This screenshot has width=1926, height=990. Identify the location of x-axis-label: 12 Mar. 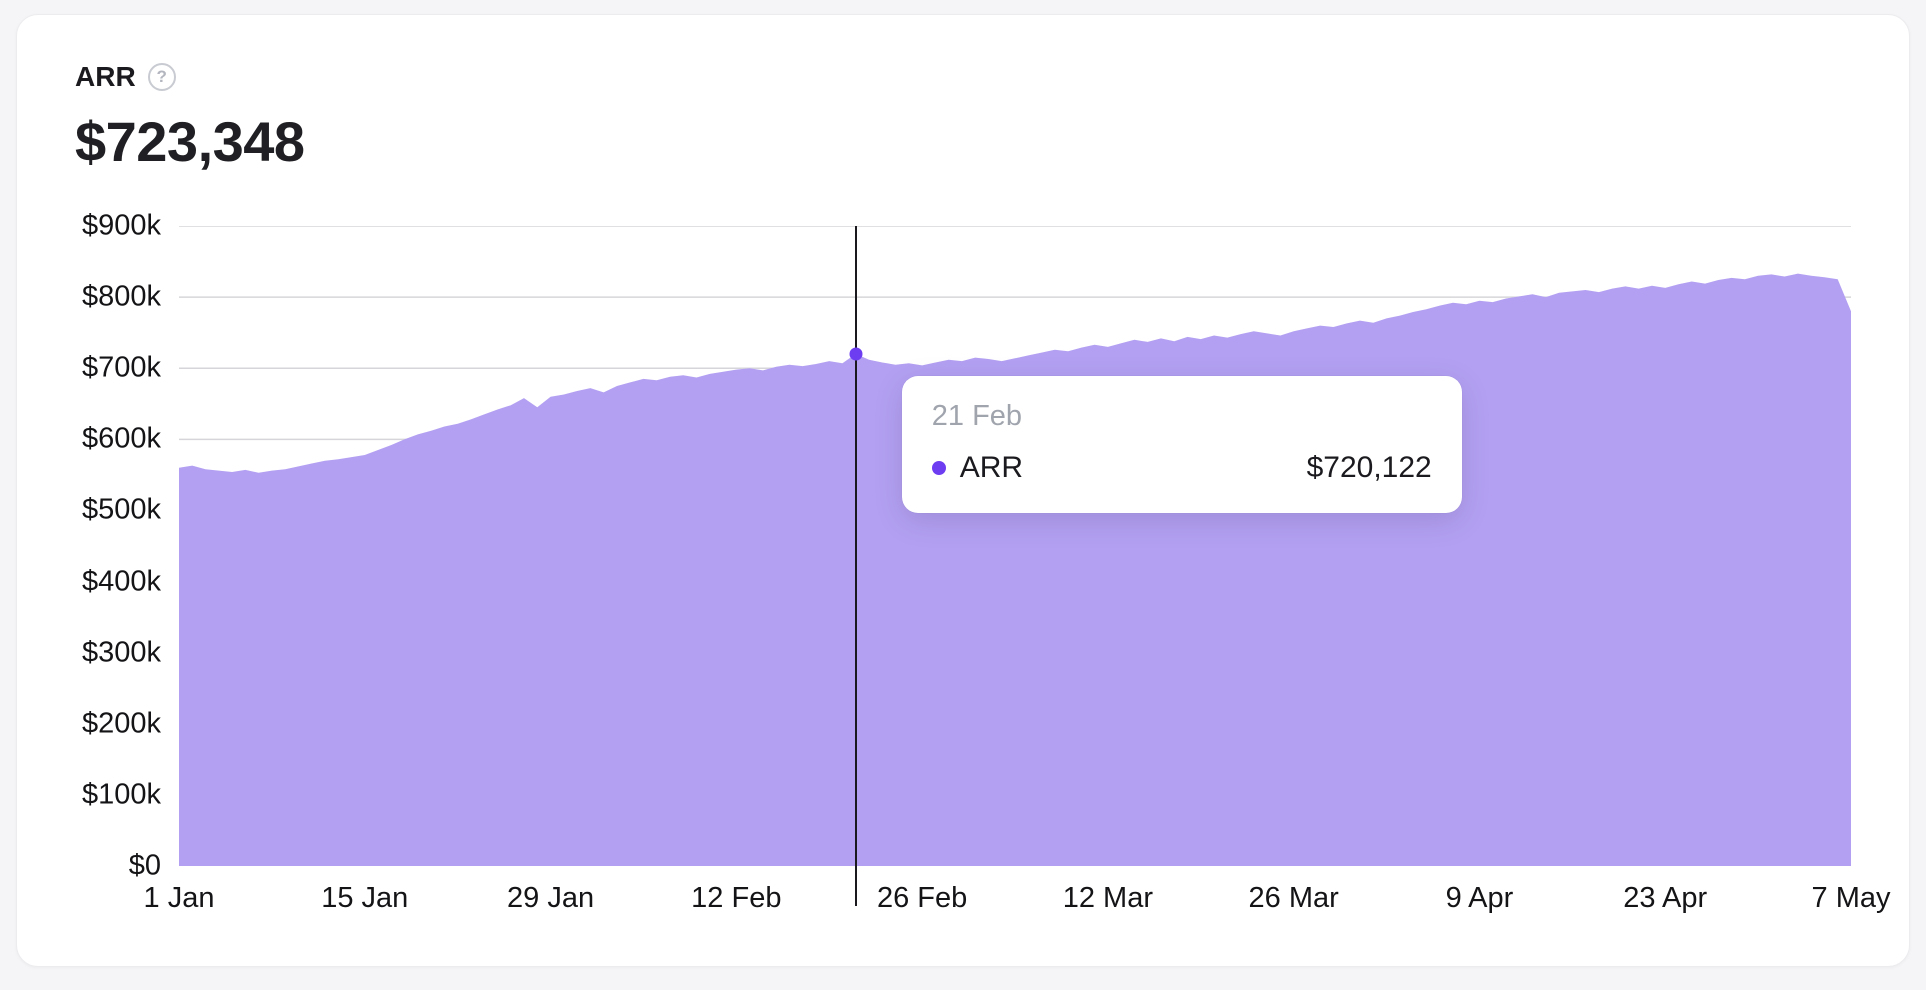
(1108, 898).